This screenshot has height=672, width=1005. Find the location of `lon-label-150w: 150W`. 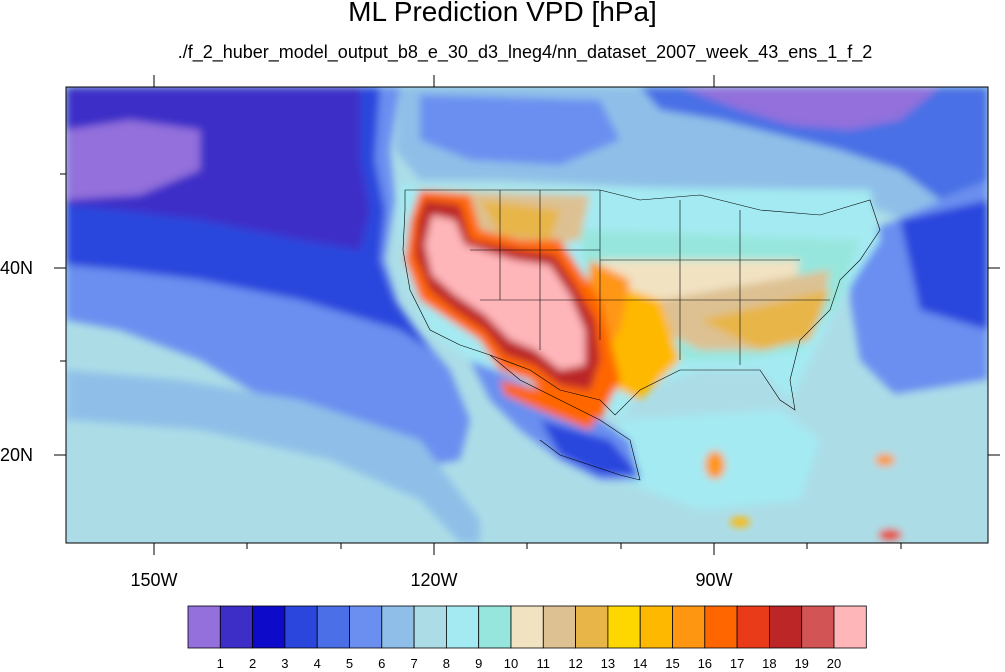

lon-label-150w: 150W is located at coordinates (154, 580).